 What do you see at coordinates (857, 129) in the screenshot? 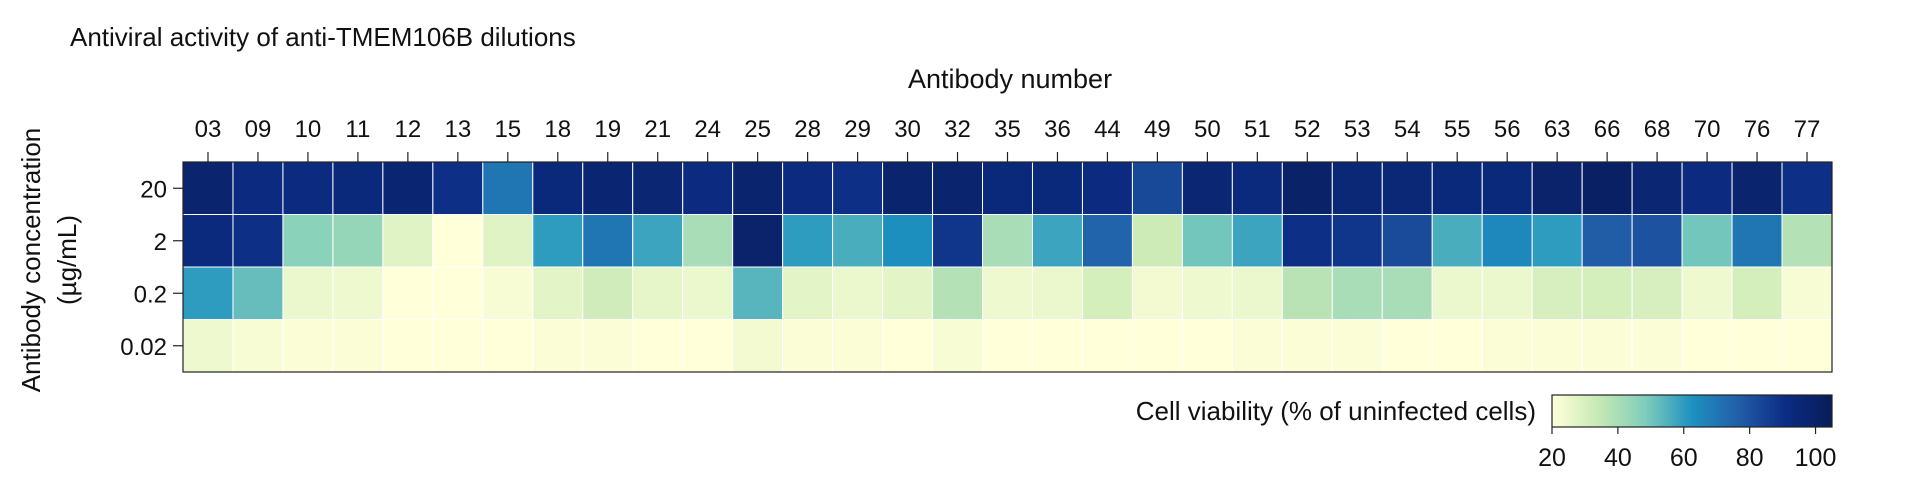
I see `column-tick-label: 29` at bounding box center [857, 129].